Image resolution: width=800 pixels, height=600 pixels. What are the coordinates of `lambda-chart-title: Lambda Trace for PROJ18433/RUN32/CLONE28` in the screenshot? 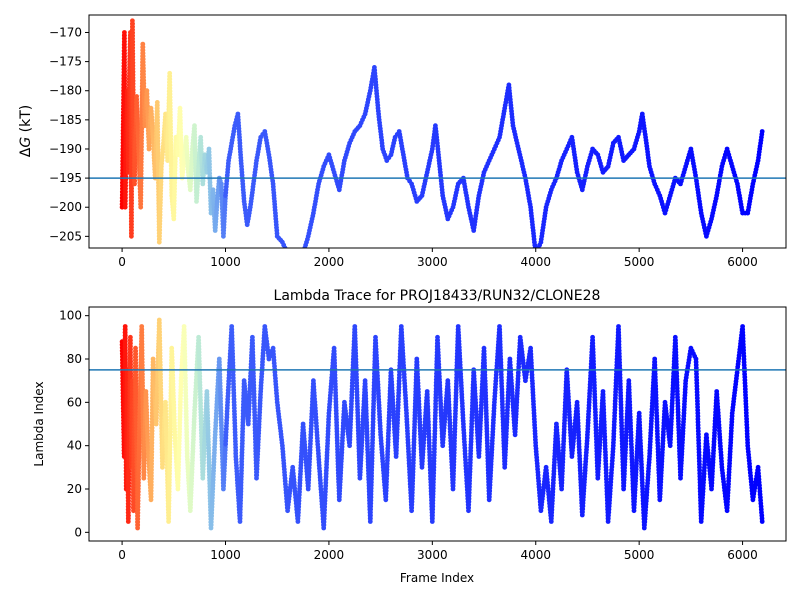 It's located at (437, 296).